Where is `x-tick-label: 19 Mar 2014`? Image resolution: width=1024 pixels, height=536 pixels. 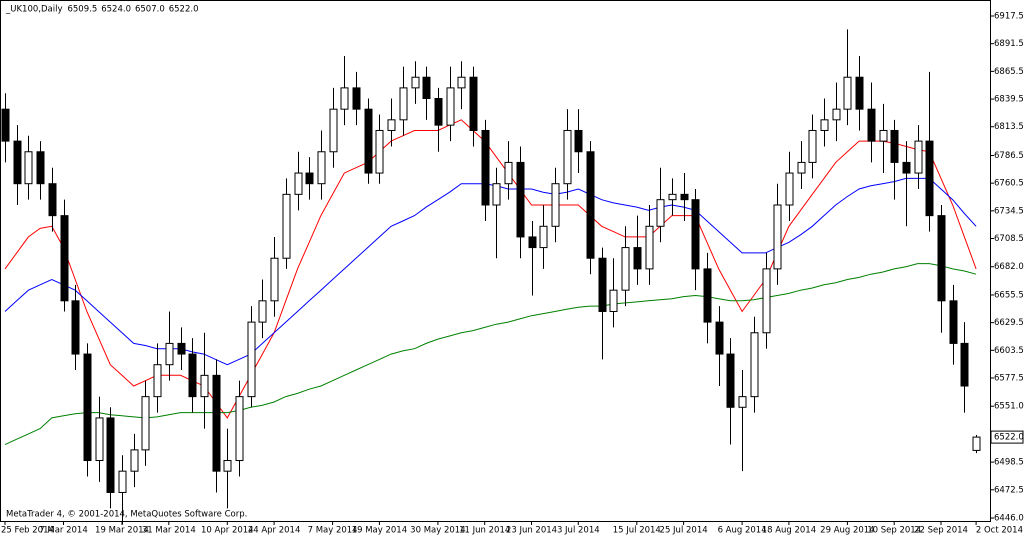 x-tick-label: 19 Mar 2014 is located at coordinates (122, 531).